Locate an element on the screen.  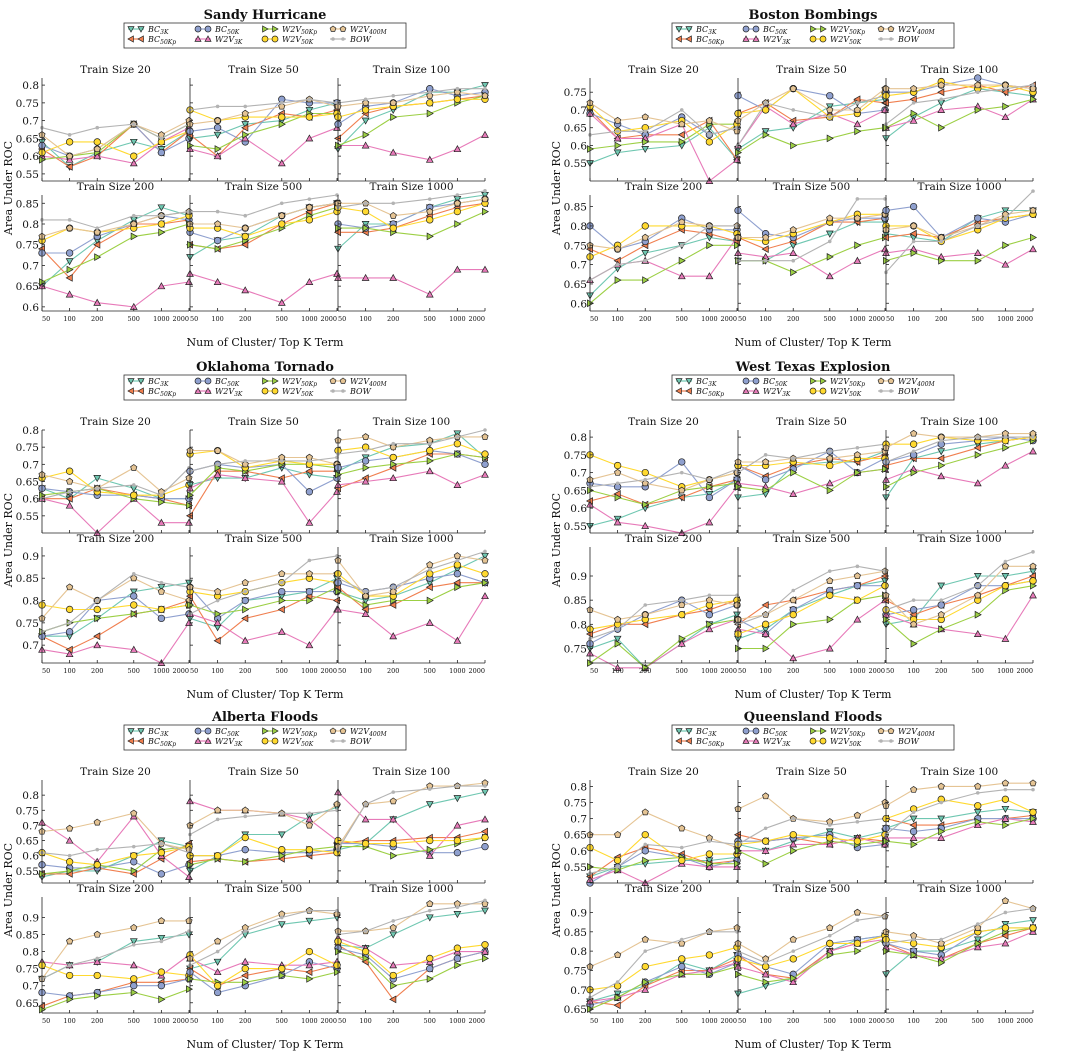
legend-entry: BC3K is located at coordinates (696, 382).